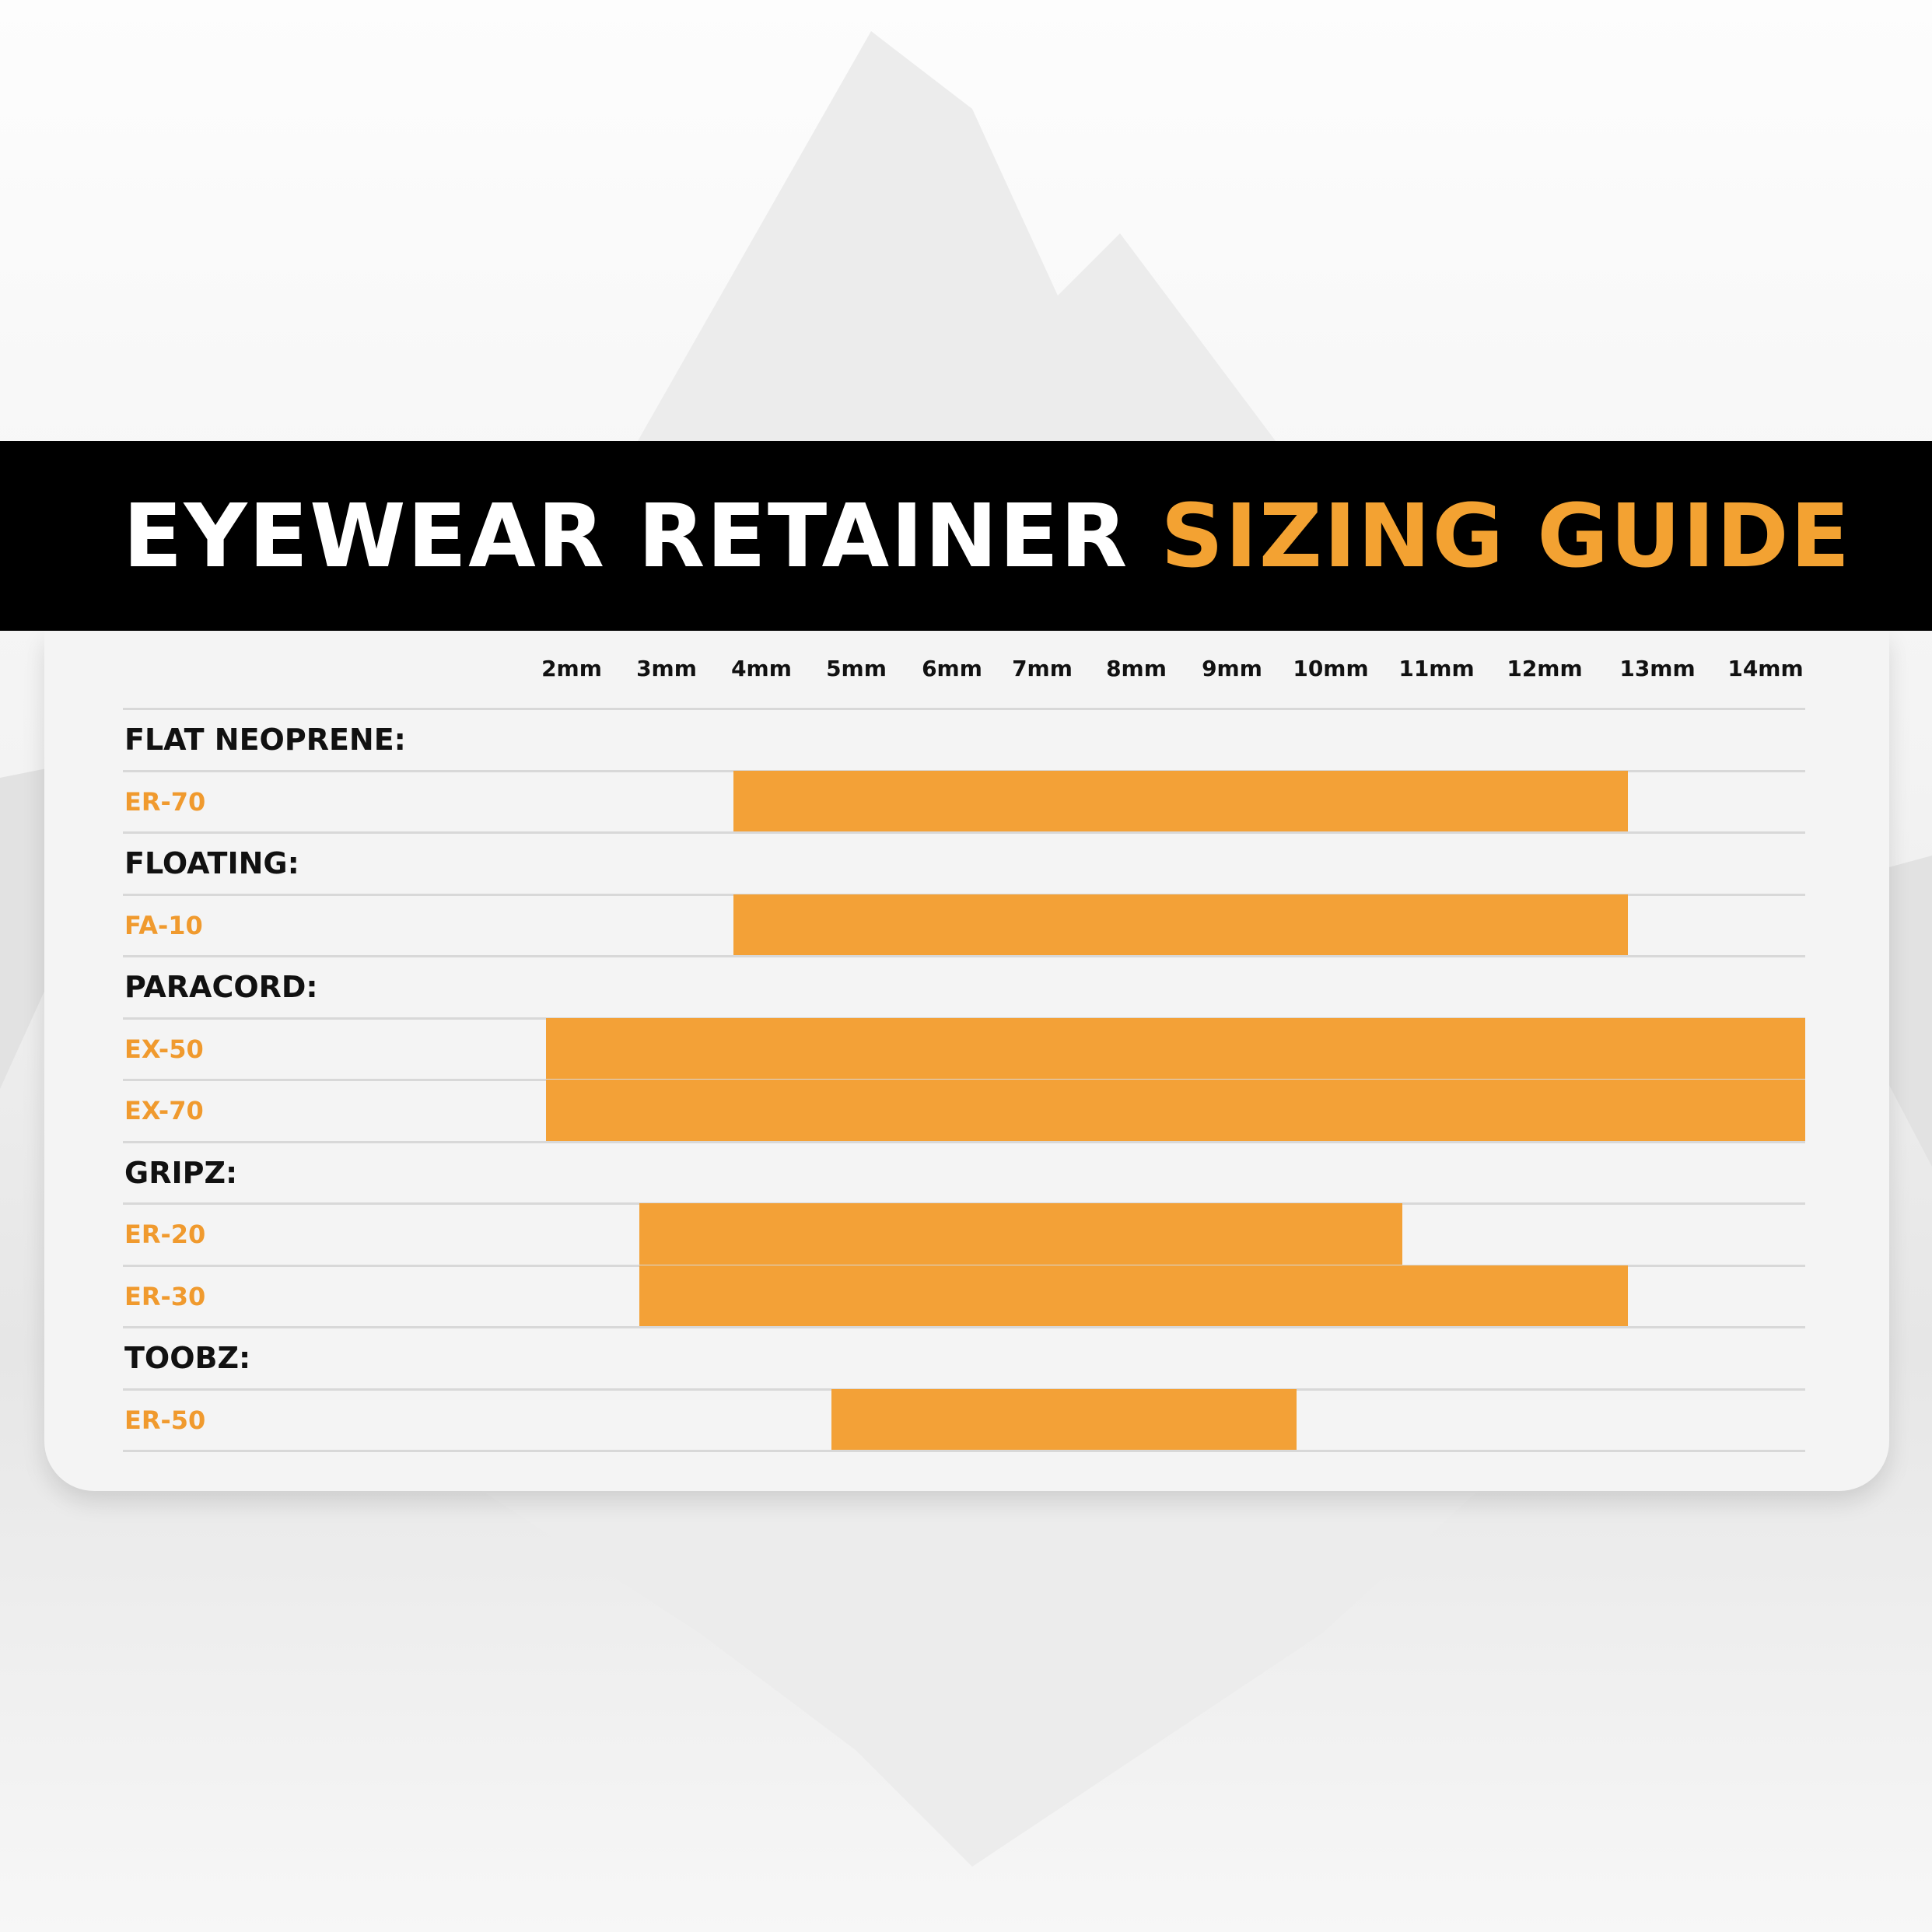 This screenshot has height=1932, width=1932. What do you see at coordinates (181, 1172) in the screenshot?
I see `category-label: GRIPZ:` at bounding box center [181, 1172].